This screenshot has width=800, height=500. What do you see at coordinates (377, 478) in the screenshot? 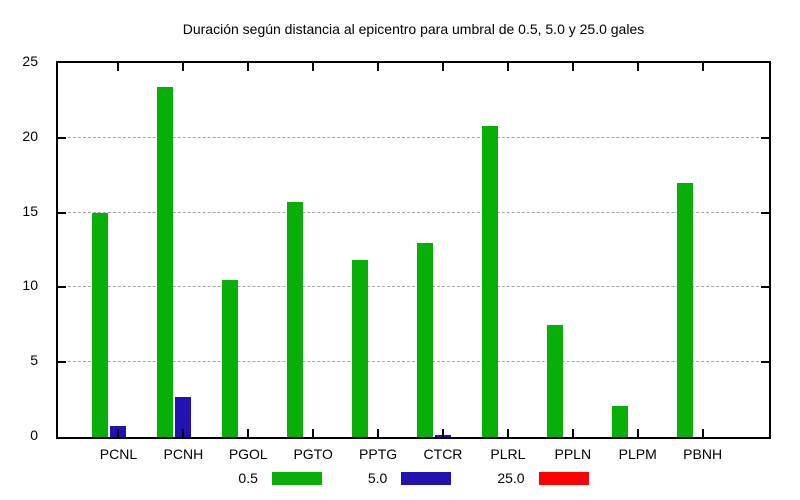
I see `legend-label: 5.0` at bounding box center [377, 478].